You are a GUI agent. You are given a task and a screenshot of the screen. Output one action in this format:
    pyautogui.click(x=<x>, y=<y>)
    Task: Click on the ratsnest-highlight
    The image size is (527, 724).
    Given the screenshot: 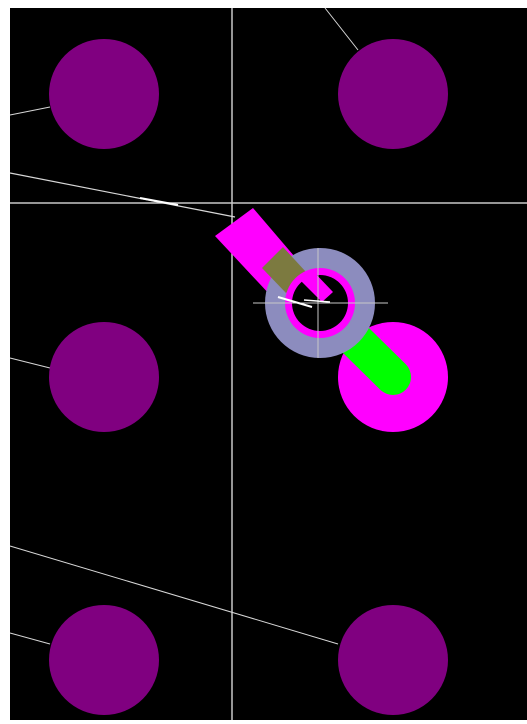 What is the action you would take?
    pyautogui.click(x=159, y=201)
    